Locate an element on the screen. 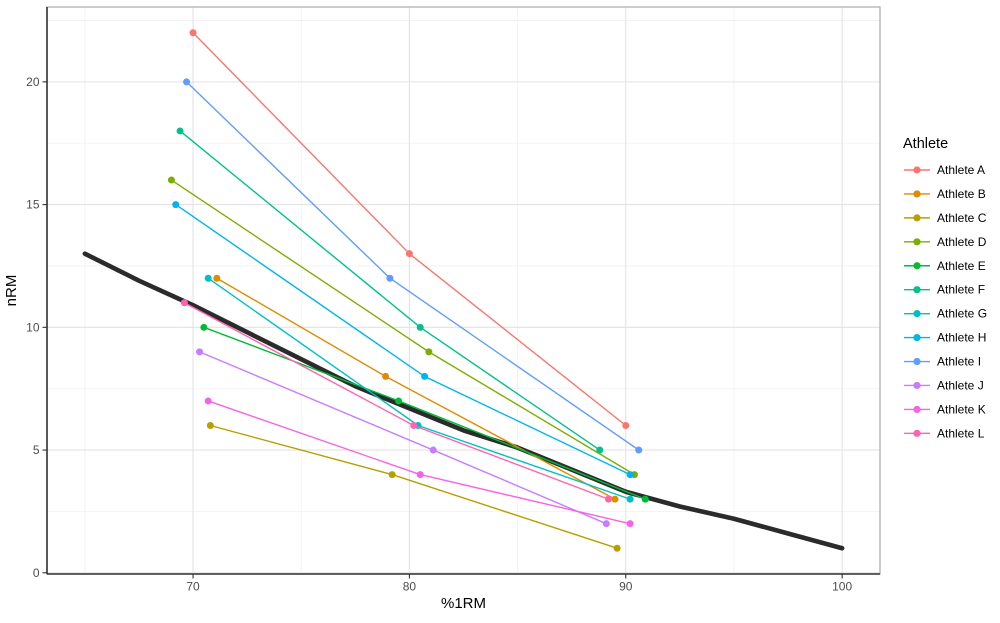 The height and width of the screenshot is (623, 1000). legend-entry: Athlete B is located at coordinates (945, 194).